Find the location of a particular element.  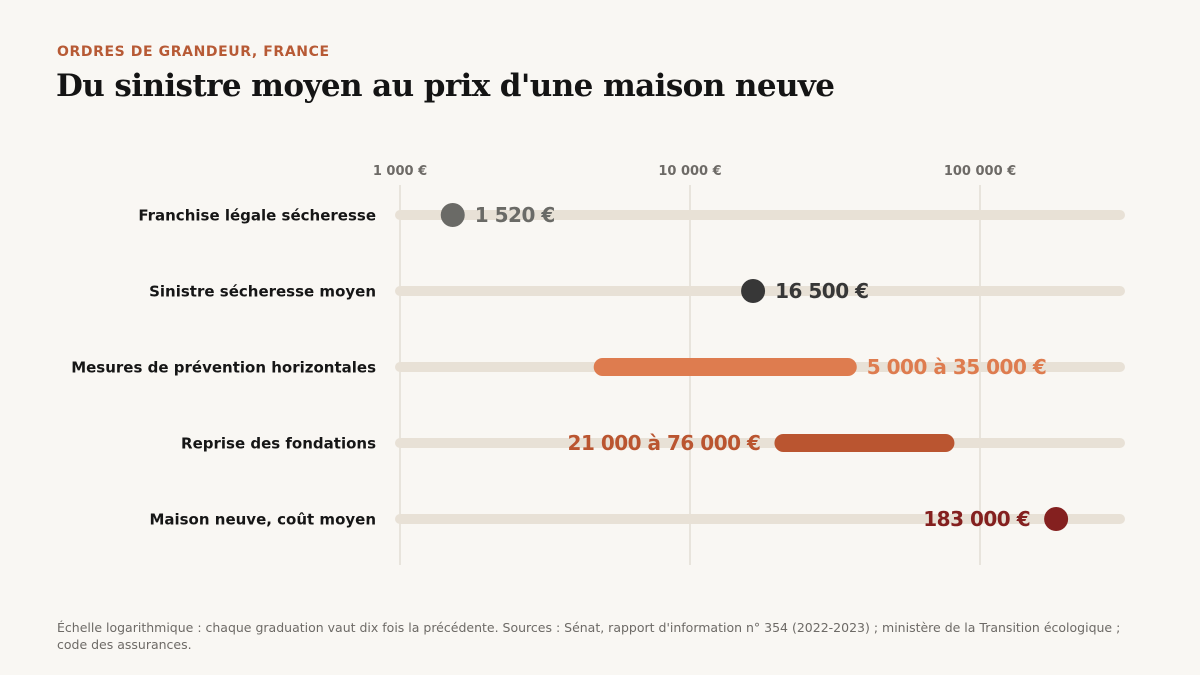

x-tick-label: 100 000 € is located at coordinates (980, 171).